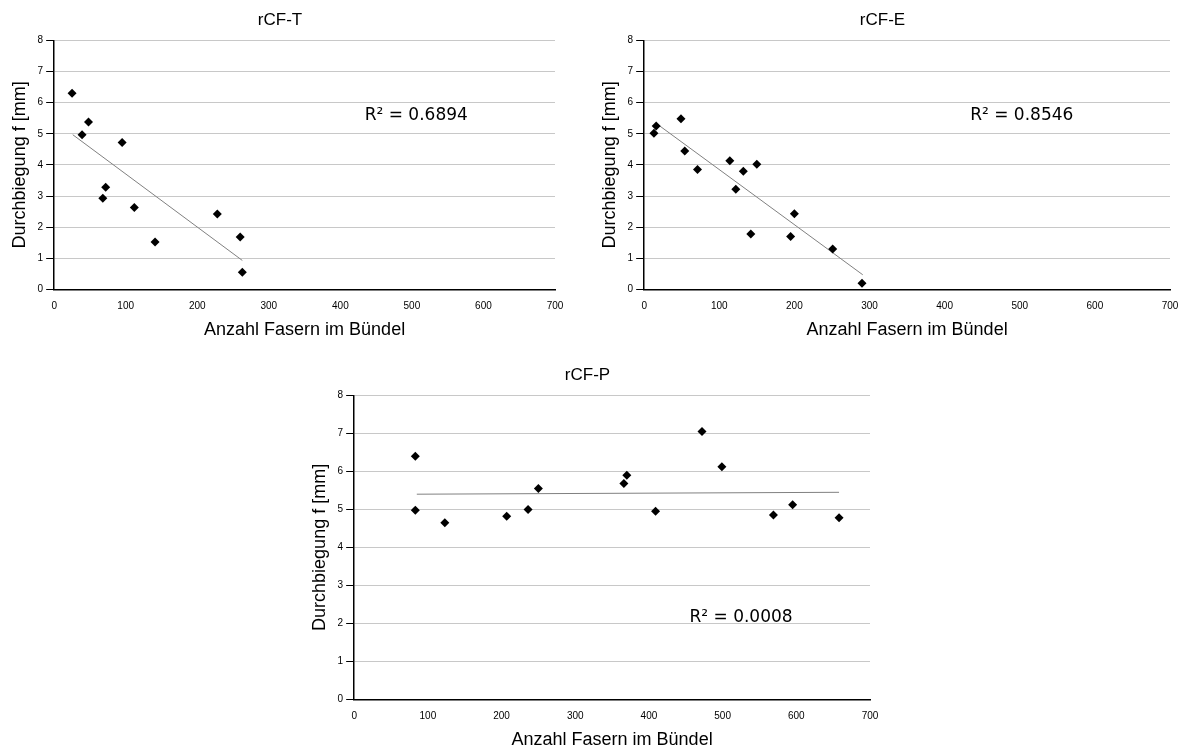 This screenshot has width=1190, height=756. What do you see at coordinates (1022, 113) in the screenshot?
I see `annotation: R² = 0.8546` at bounding box center [1022, 113].